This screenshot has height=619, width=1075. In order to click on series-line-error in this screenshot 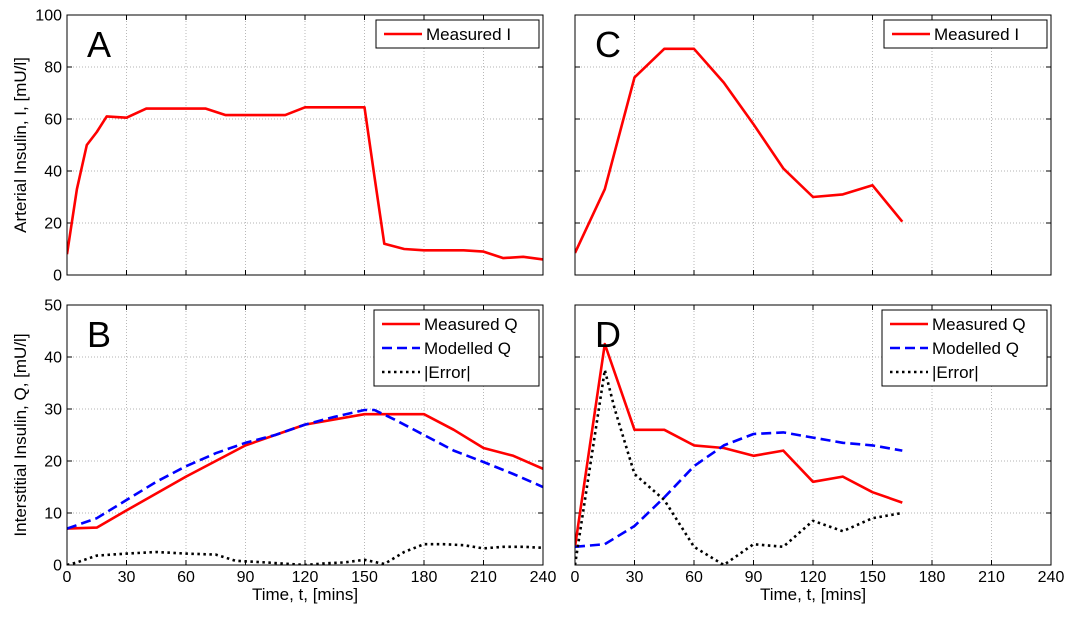, I will do `click(305, 553)`.